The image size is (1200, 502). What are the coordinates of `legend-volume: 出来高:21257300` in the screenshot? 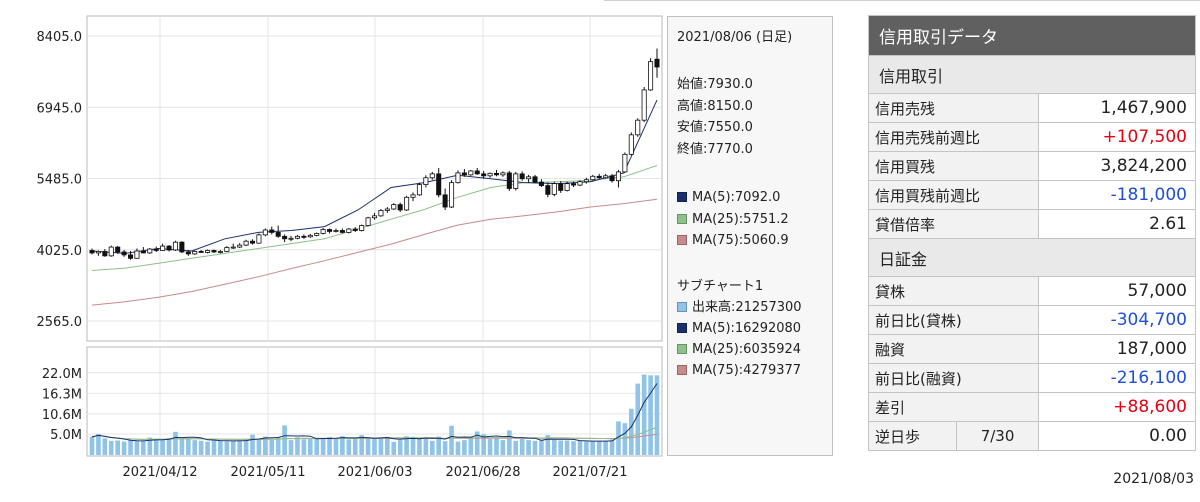 It's located at (739, 307).